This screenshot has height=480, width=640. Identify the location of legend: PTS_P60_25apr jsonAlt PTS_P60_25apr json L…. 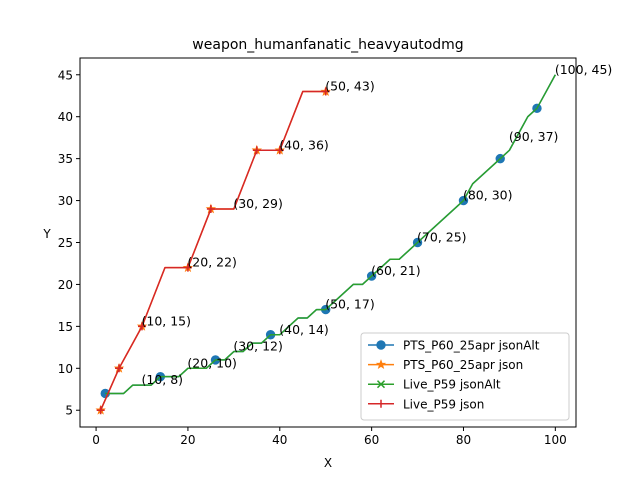
(465, 376).